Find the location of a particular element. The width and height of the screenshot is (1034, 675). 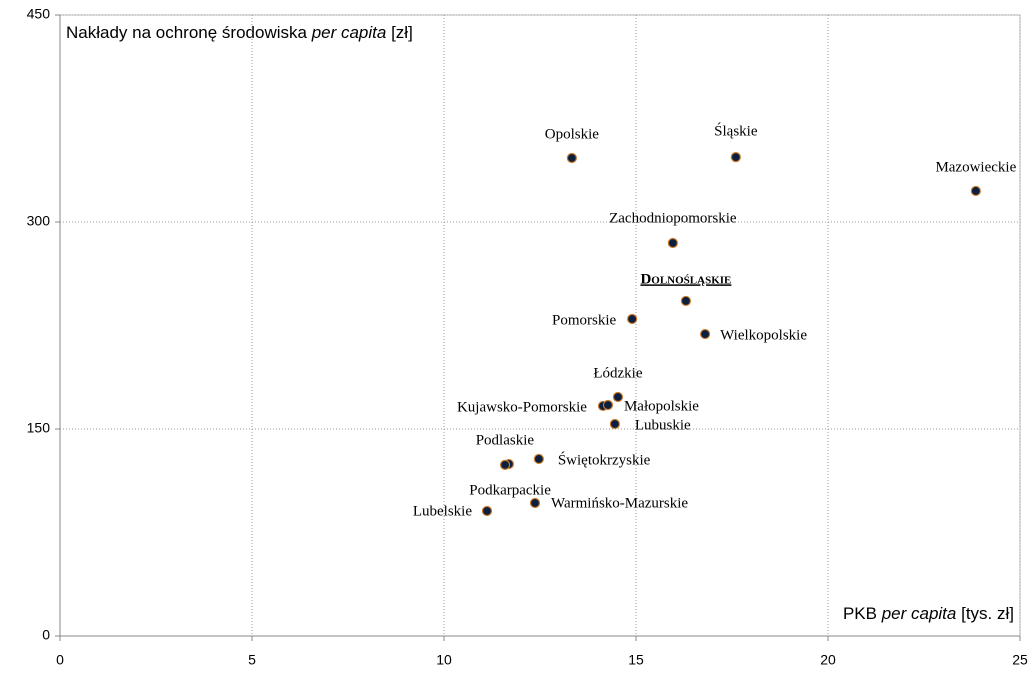

y-axis-title-part: [zł] is located at coordinates (399, 32).